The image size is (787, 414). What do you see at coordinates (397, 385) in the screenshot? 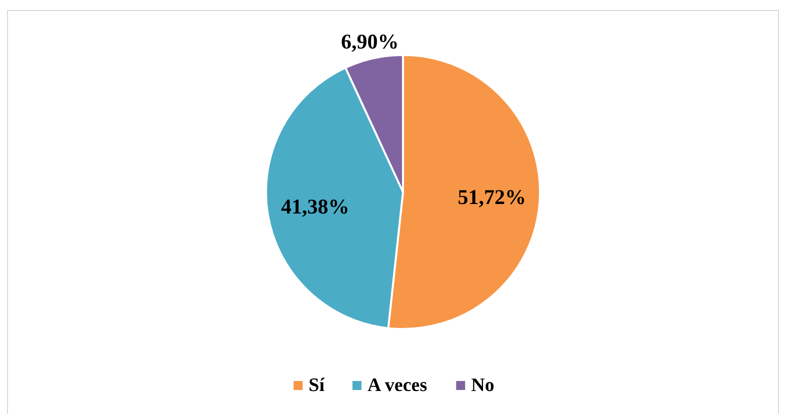
I see `legend-label: A veces` at bounding box center [397, 385].